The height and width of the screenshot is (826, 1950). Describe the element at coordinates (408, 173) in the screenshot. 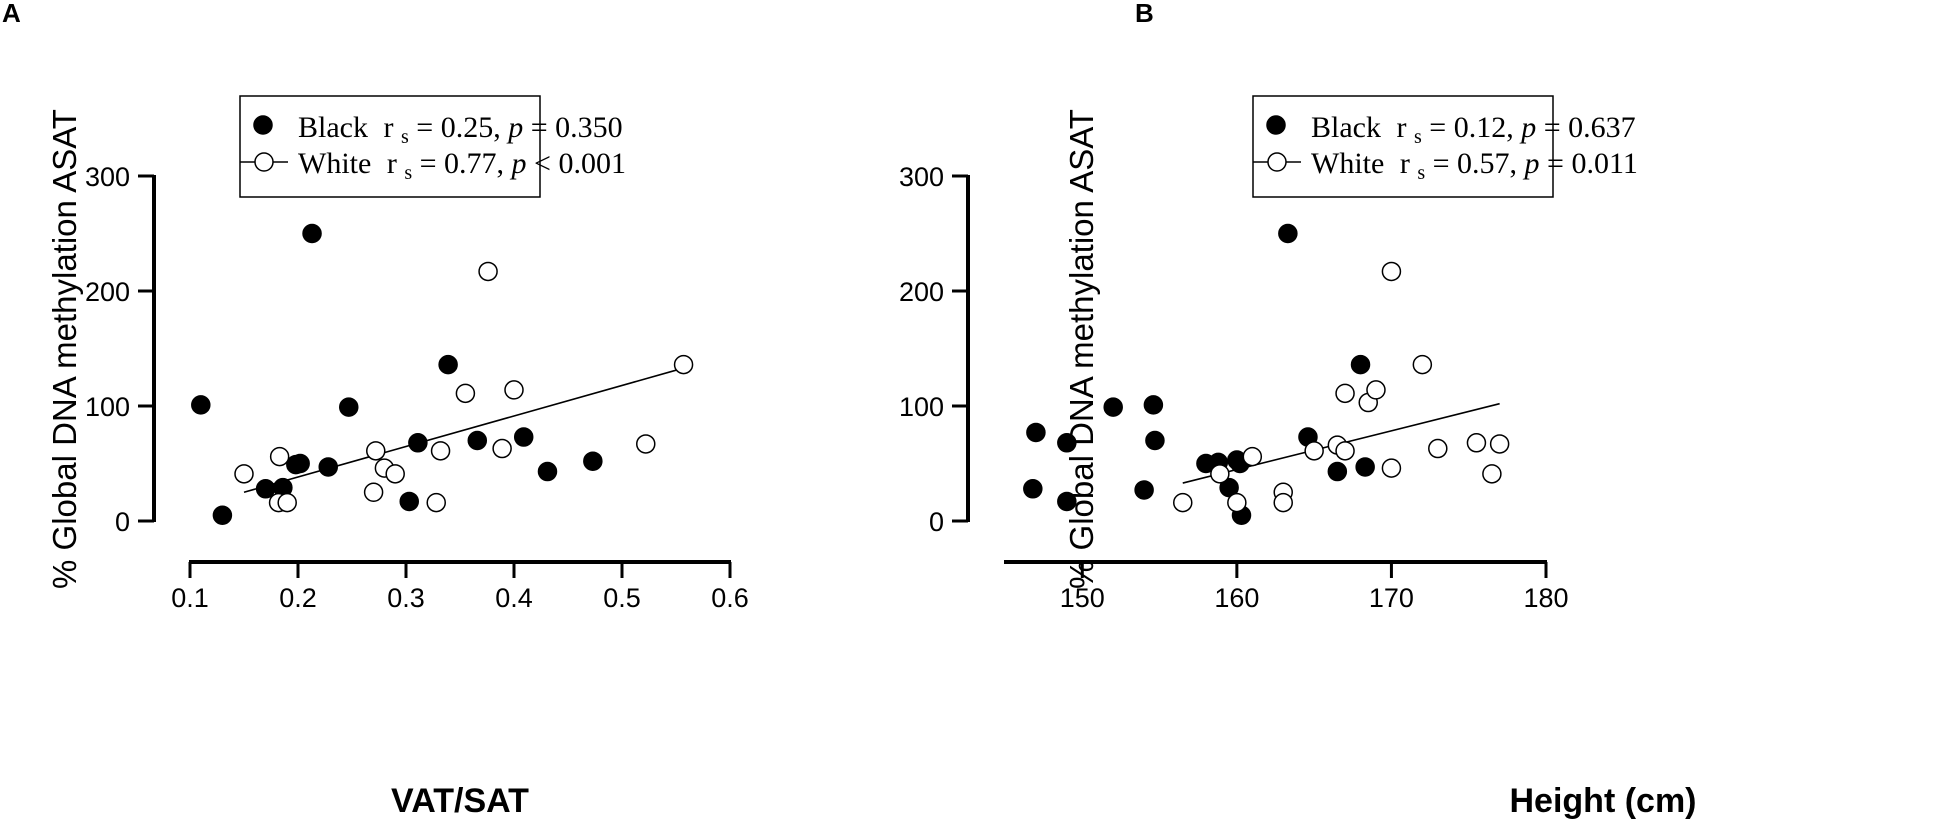

I see `panel-a-legend-white-sub: s` at that location.